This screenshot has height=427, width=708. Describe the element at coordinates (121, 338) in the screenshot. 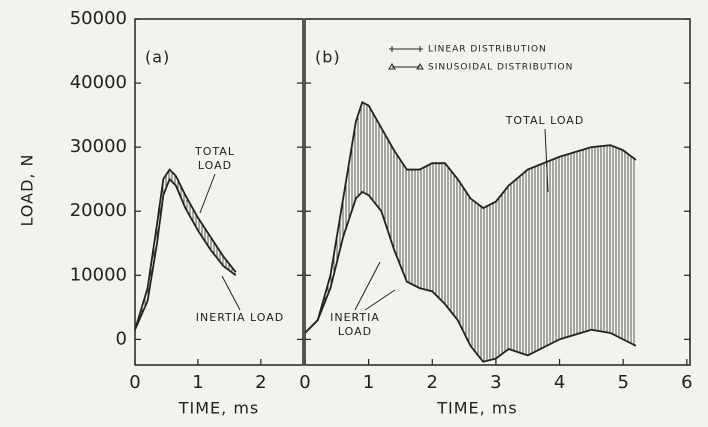

I see `y-tick-label: 0` at that location.